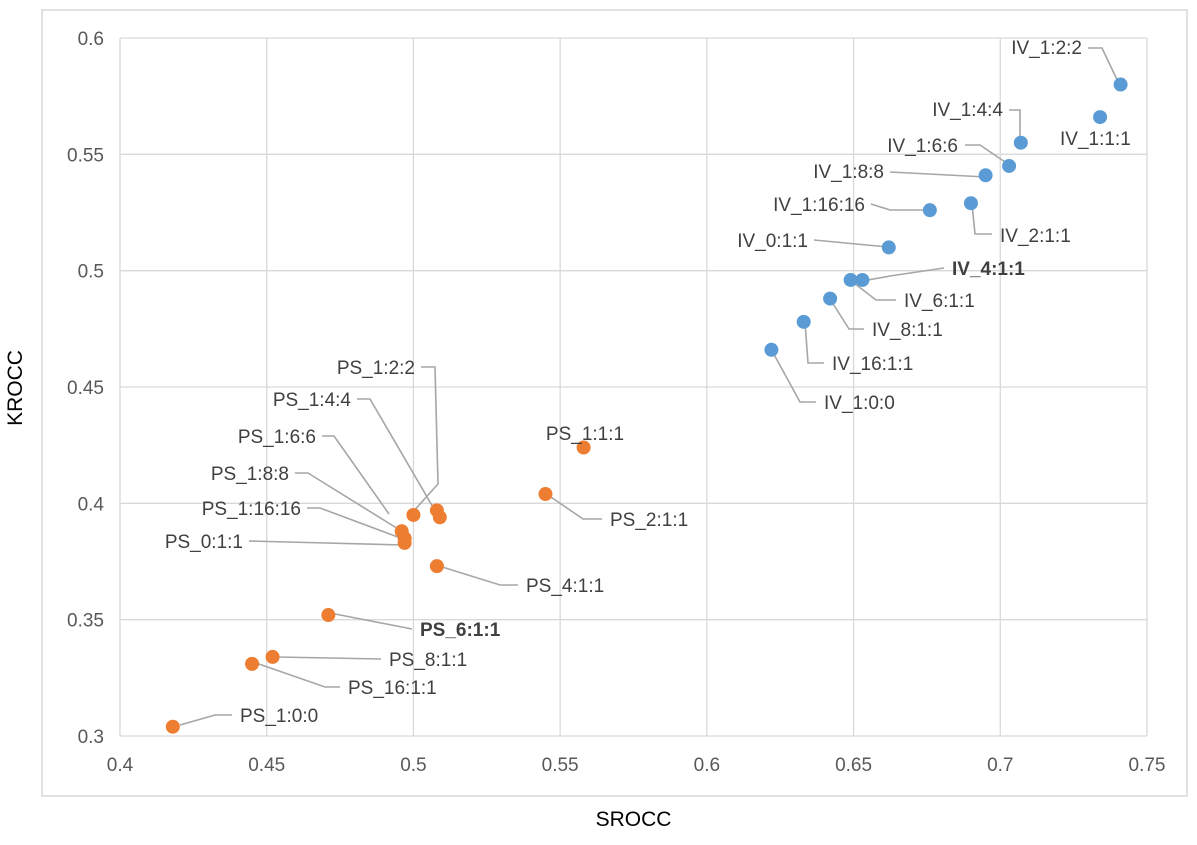 The image size is (1197, 845). Describe the element at coordinates (872, 364) in the screenshot. I see `point-label: IV_16:1:1` at that location.